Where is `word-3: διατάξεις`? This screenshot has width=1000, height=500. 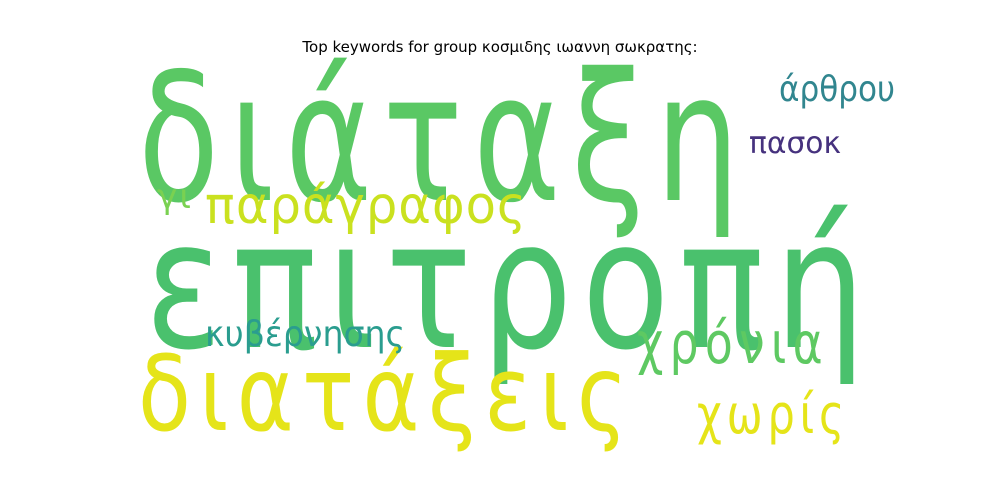
word-3: διατάξεις is located at coordinates (387, 394).